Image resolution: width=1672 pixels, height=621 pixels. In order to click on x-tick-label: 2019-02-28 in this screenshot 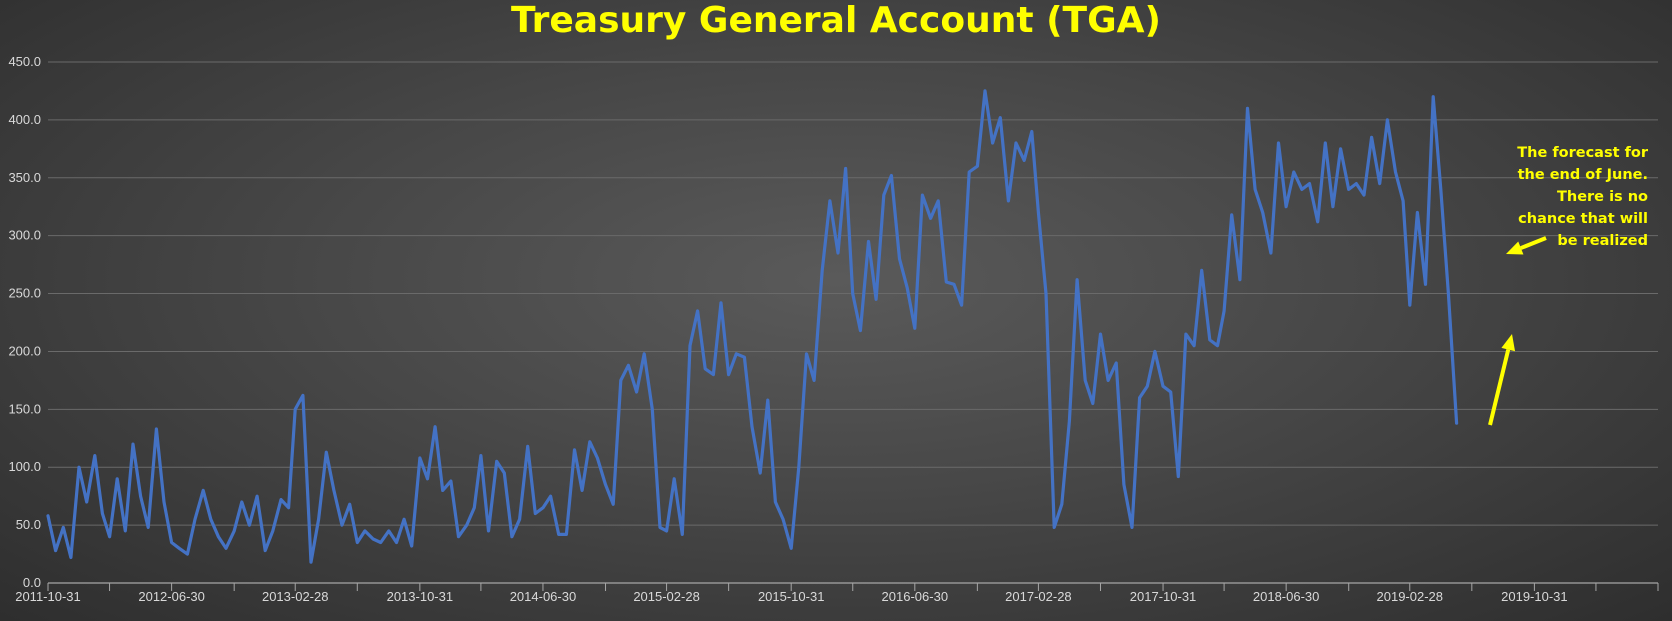, I will do `click(1410, 596)`.